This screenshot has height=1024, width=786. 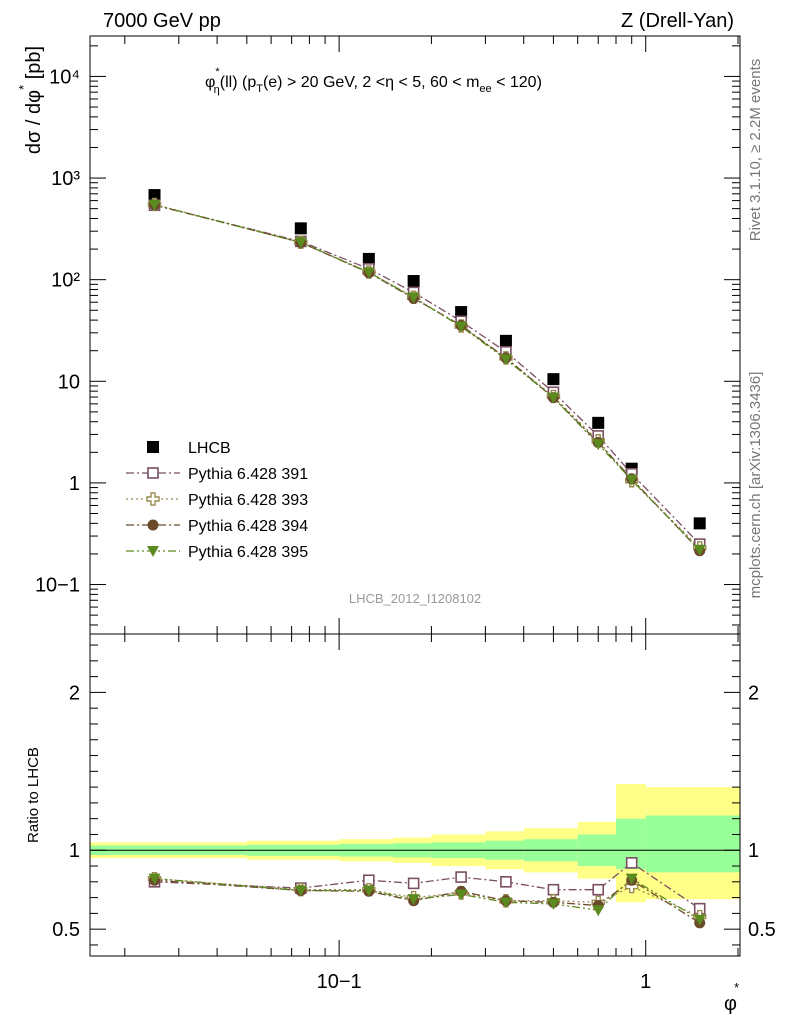 What do you see at coordinates (753, 693) in the screenshot?
I see `ratio-y-tick-label-right: 2` at bounding box center [753, 693].